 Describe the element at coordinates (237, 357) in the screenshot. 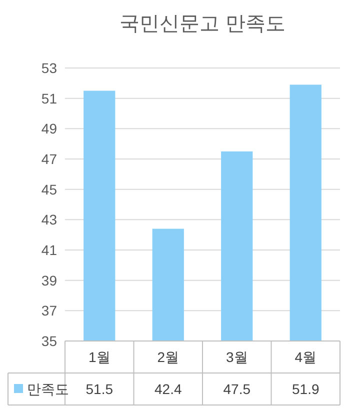

I see `x-tick-label: 3월` at that location.